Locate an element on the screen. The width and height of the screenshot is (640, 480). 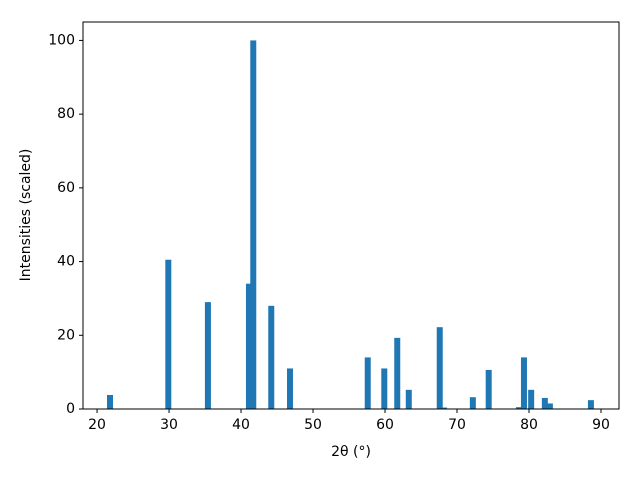
x-tick-label: 30 is located at coordinates (169, 425).